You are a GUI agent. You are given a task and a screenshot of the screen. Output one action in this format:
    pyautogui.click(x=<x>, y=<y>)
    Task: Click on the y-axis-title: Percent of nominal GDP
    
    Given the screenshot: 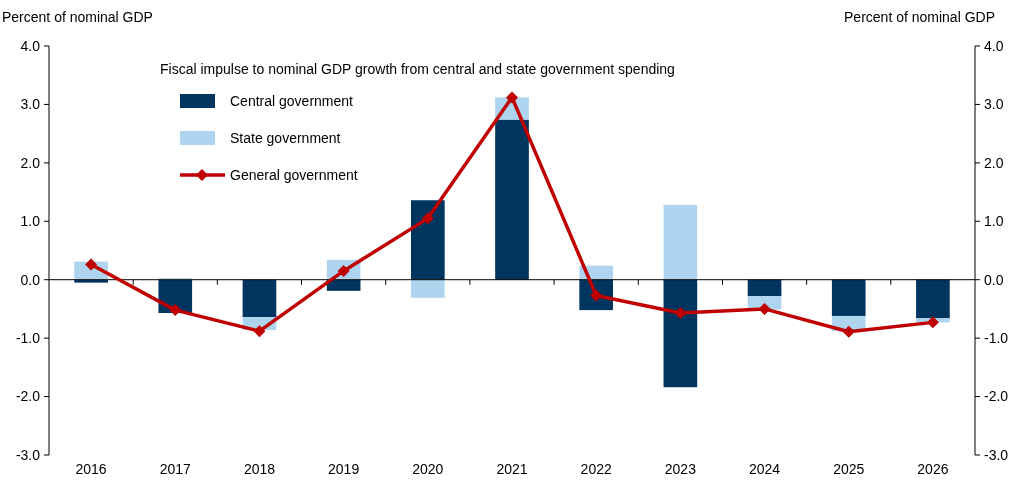 What is the action you would take?
    pyautogui.click(x=77, y=17)
    